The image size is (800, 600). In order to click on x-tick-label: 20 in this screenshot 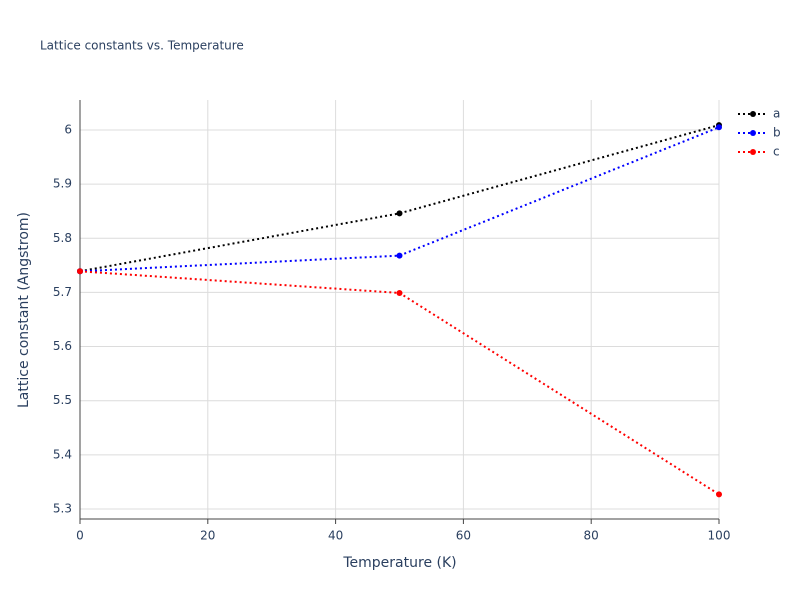, I will do `click(207, 536)`.